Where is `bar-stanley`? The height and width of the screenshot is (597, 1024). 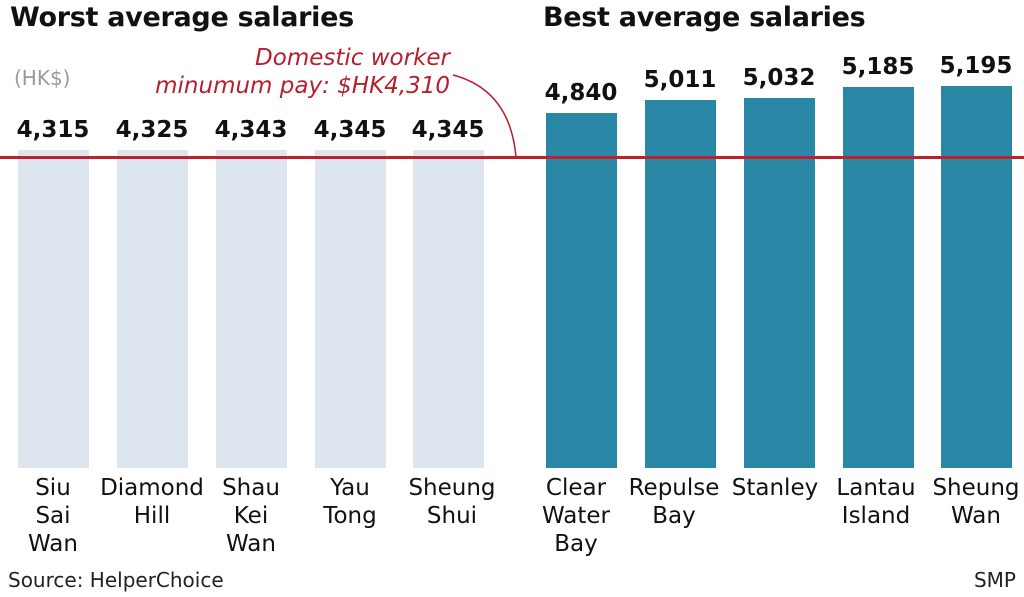 bar-stanley is located at coordinates (779, 283).